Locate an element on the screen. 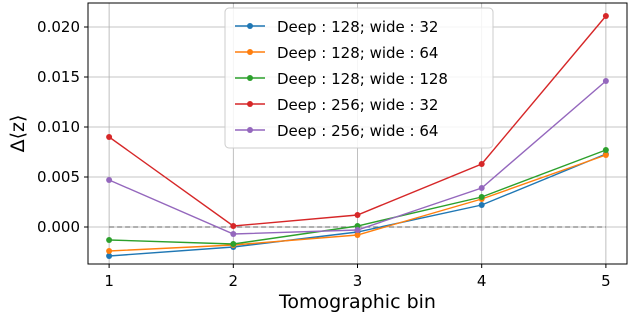 The width and height of the screenshot is (630, 320). y-tick-label: 0.010 is located at coordinates (58, 127).